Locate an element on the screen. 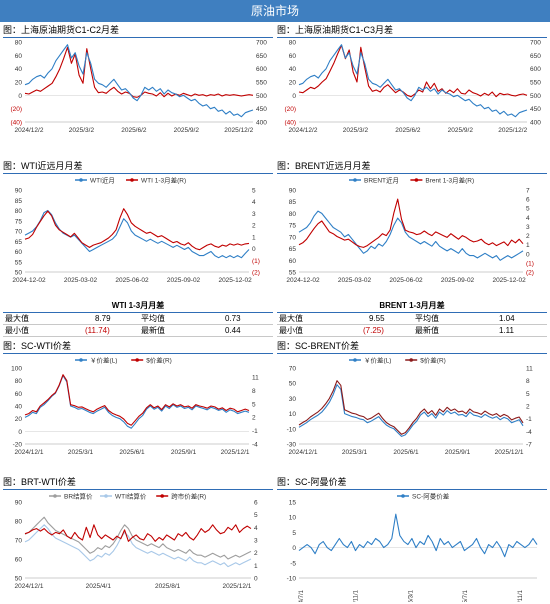  x-tick-label: 2024/12/2 is located at coordinates (303, 130).